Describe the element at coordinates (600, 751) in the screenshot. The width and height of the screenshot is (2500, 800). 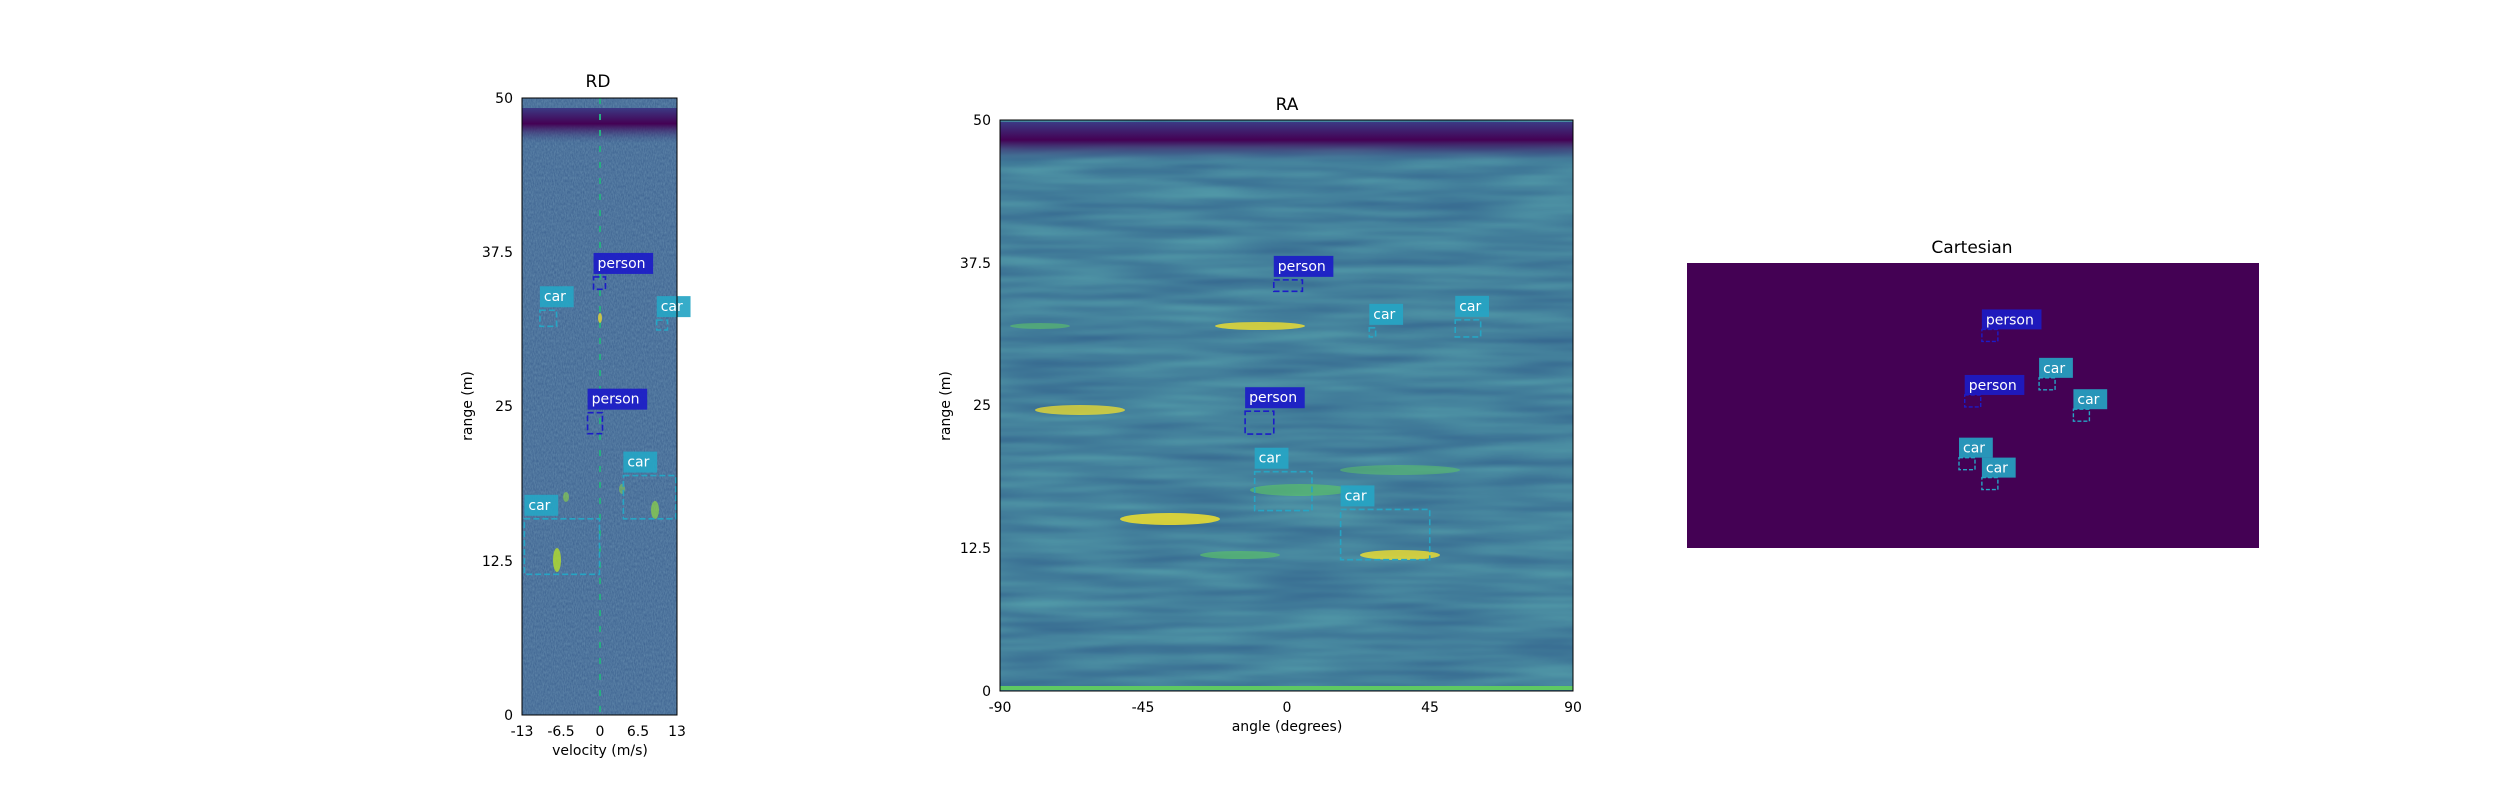
I see `rd-x-axis-label: velocity (m/s)` at that location.